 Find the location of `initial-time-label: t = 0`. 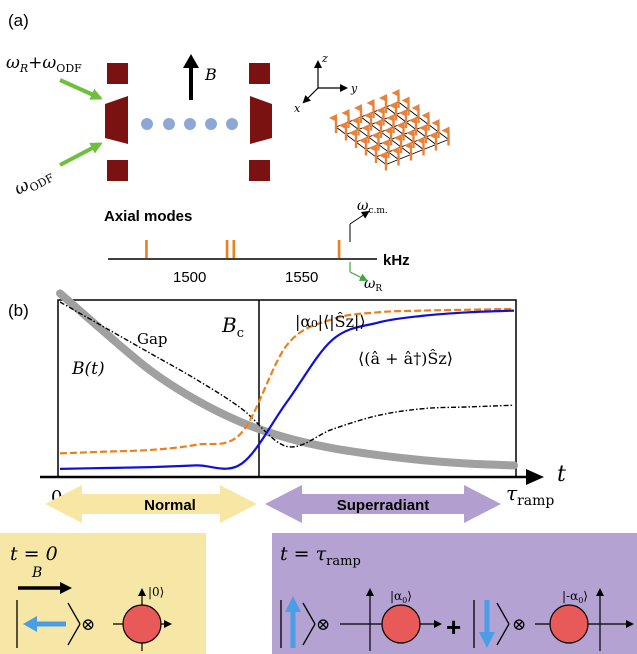

initial-time-label: t = 0 is located at coordinates (34, 554).